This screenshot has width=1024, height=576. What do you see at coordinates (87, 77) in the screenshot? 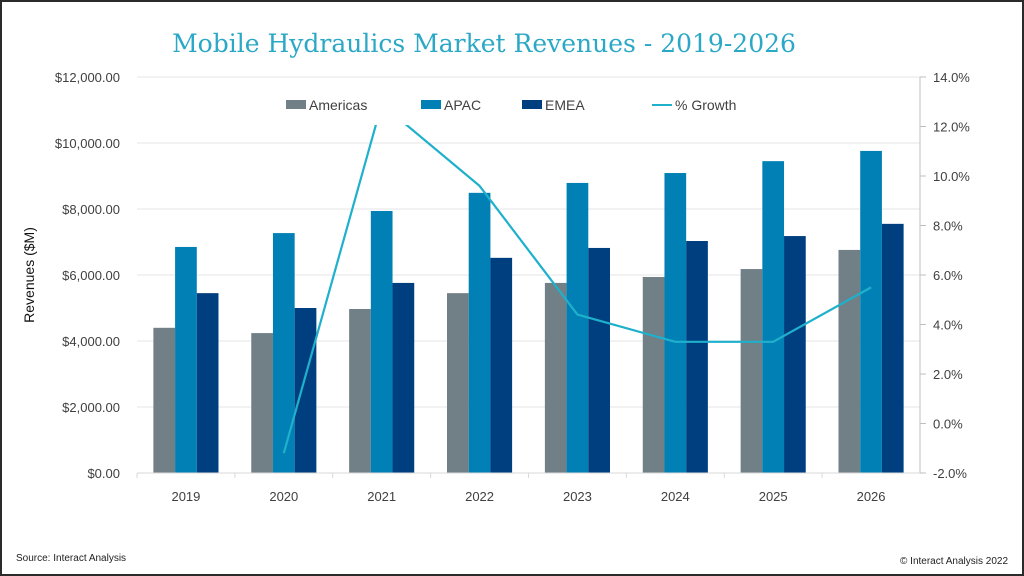
I see `y-tick-label: $12,000.00` at bounding box center [87, 77].